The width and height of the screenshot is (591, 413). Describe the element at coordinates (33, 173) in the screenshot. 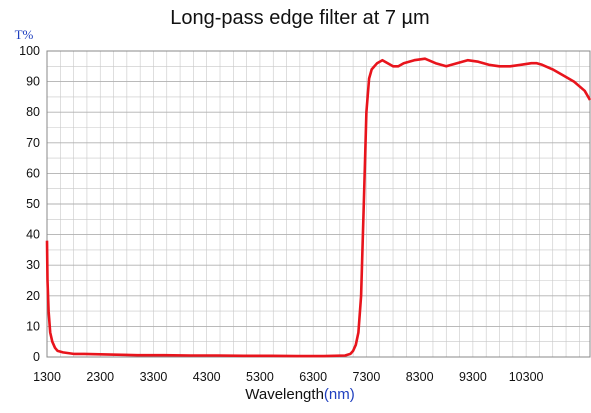

I see `y-tick-label: 60` at that location.